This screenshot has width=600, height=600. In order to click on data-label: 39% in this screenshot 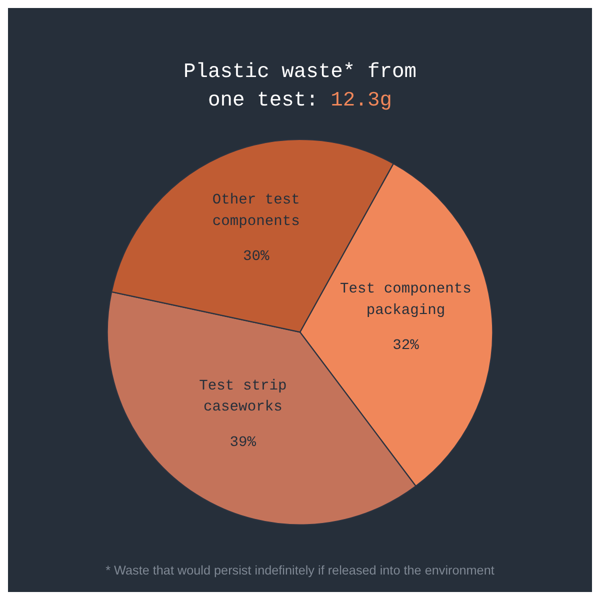, I will do `click(243, 442)`.